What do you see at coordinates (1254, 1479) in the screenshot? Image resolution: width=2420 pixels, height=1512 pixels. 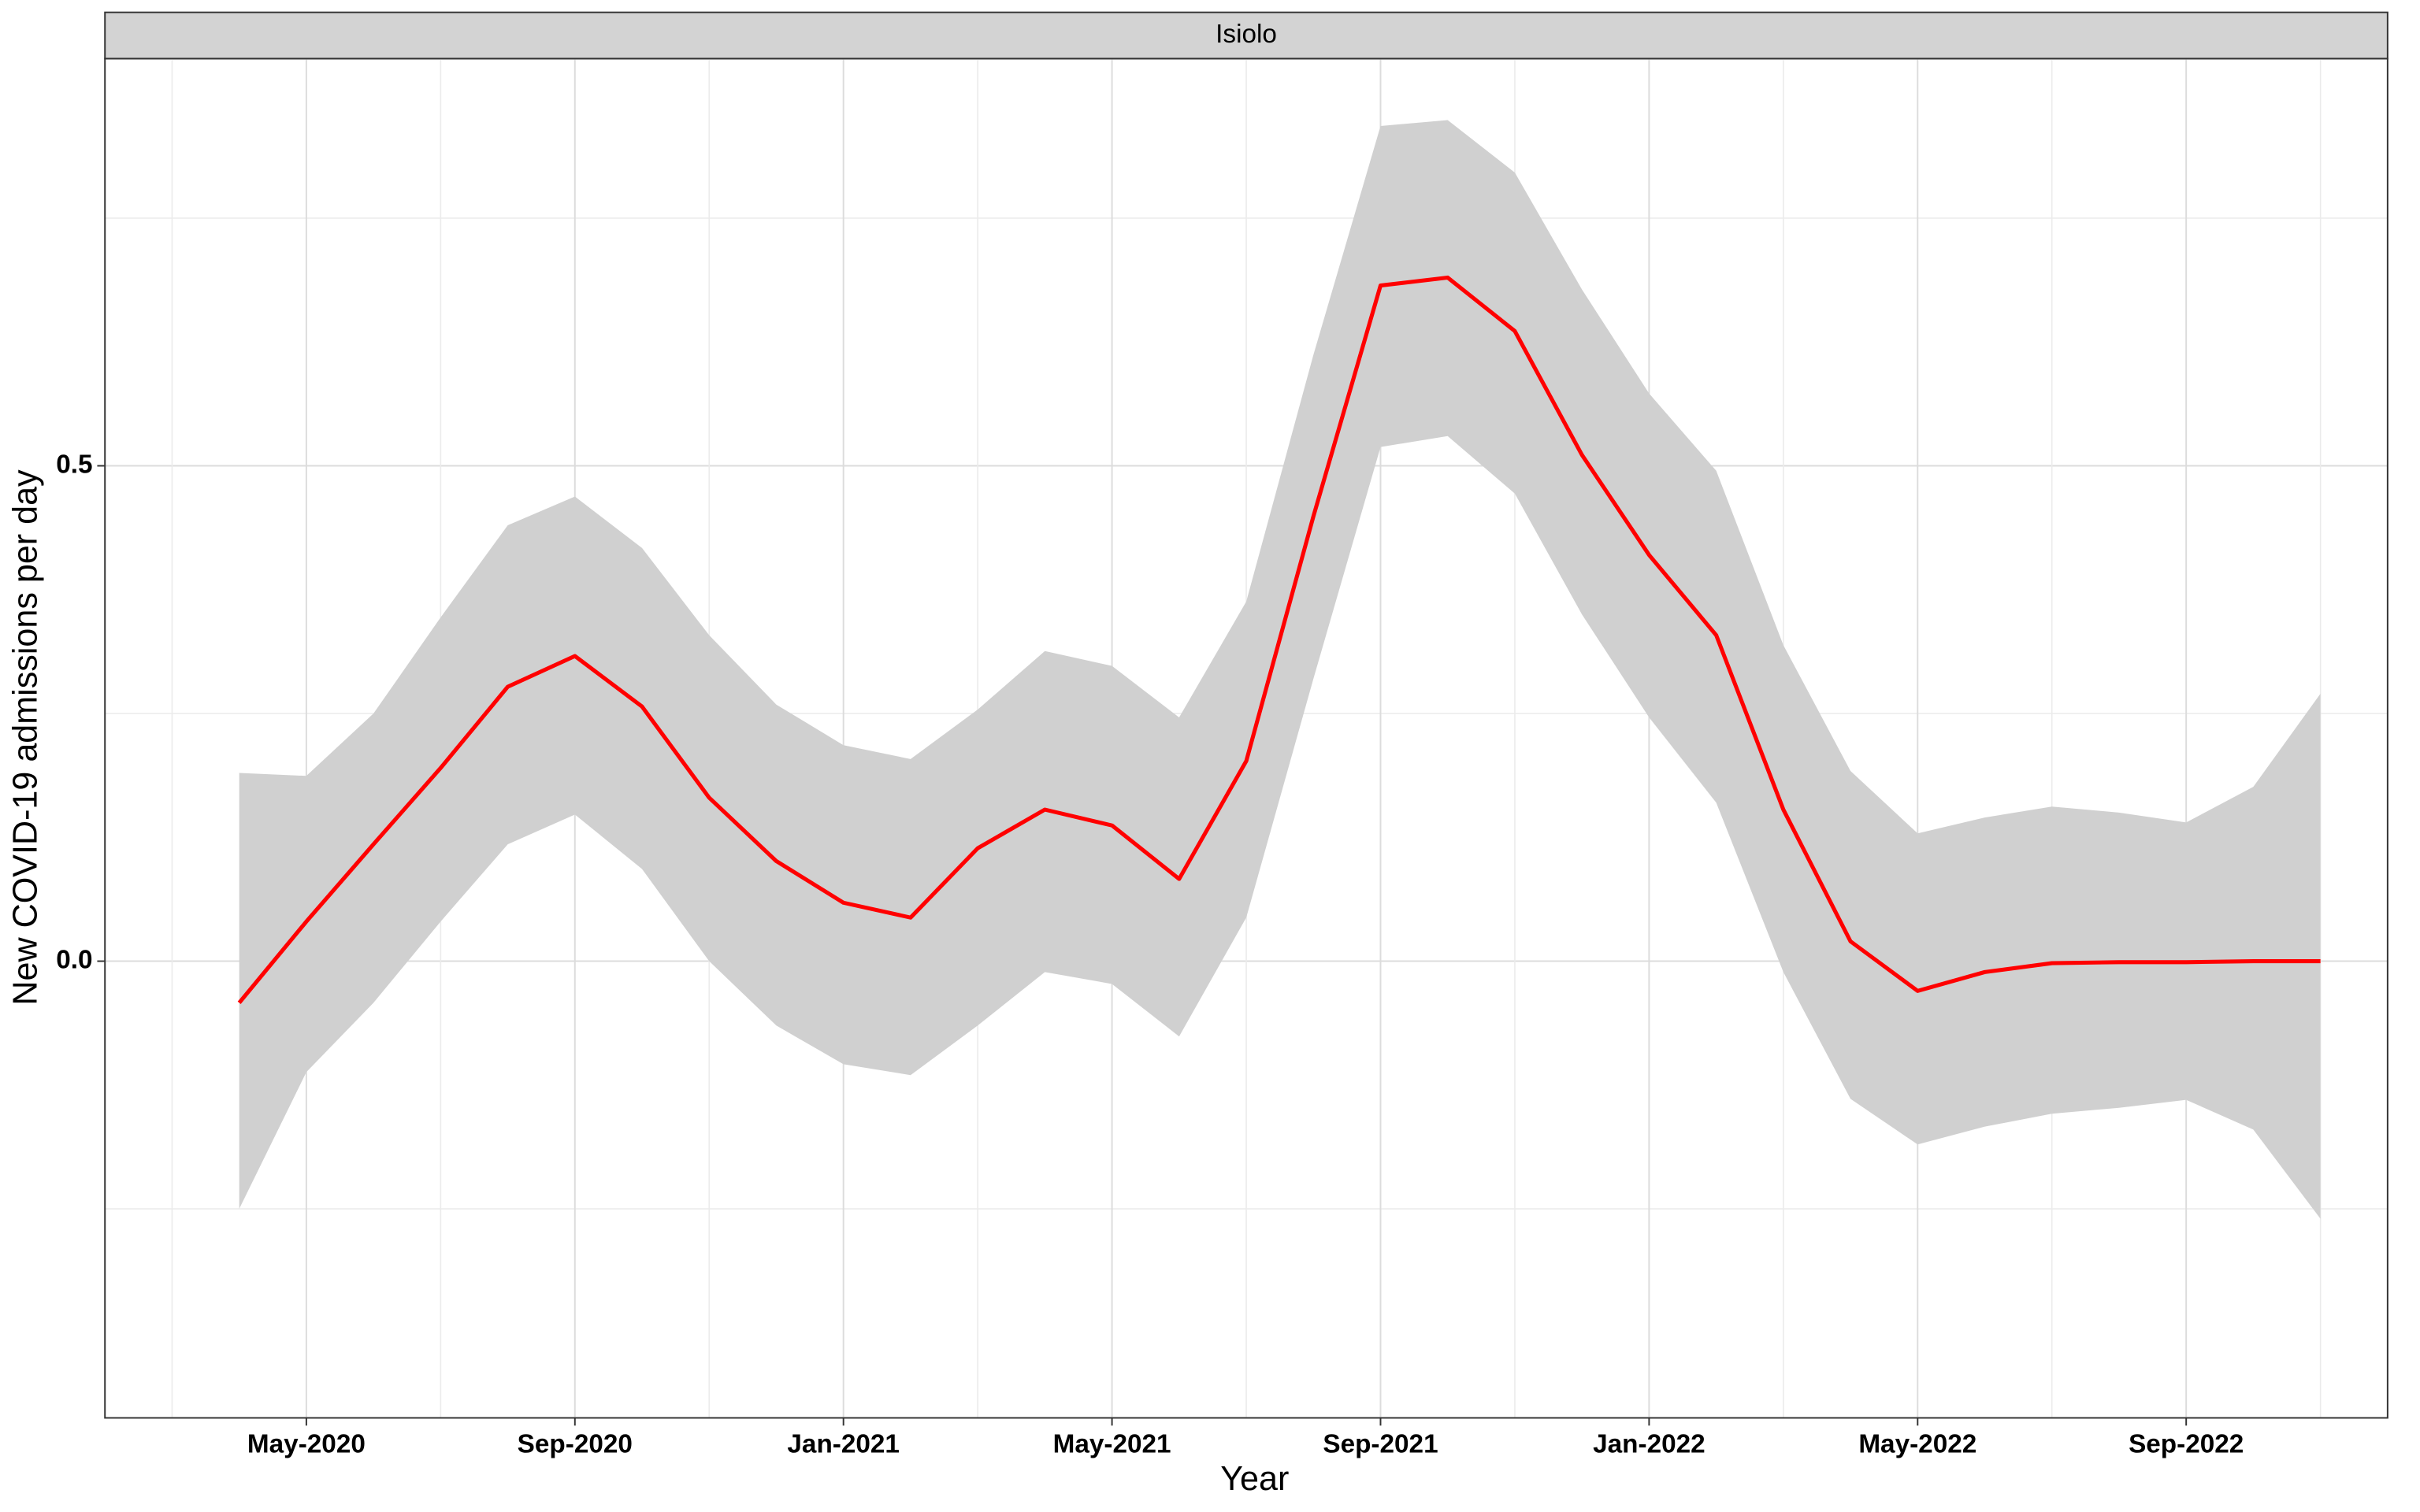 I see `x-axis-label: Year` at bounding box center [1254, 1479].